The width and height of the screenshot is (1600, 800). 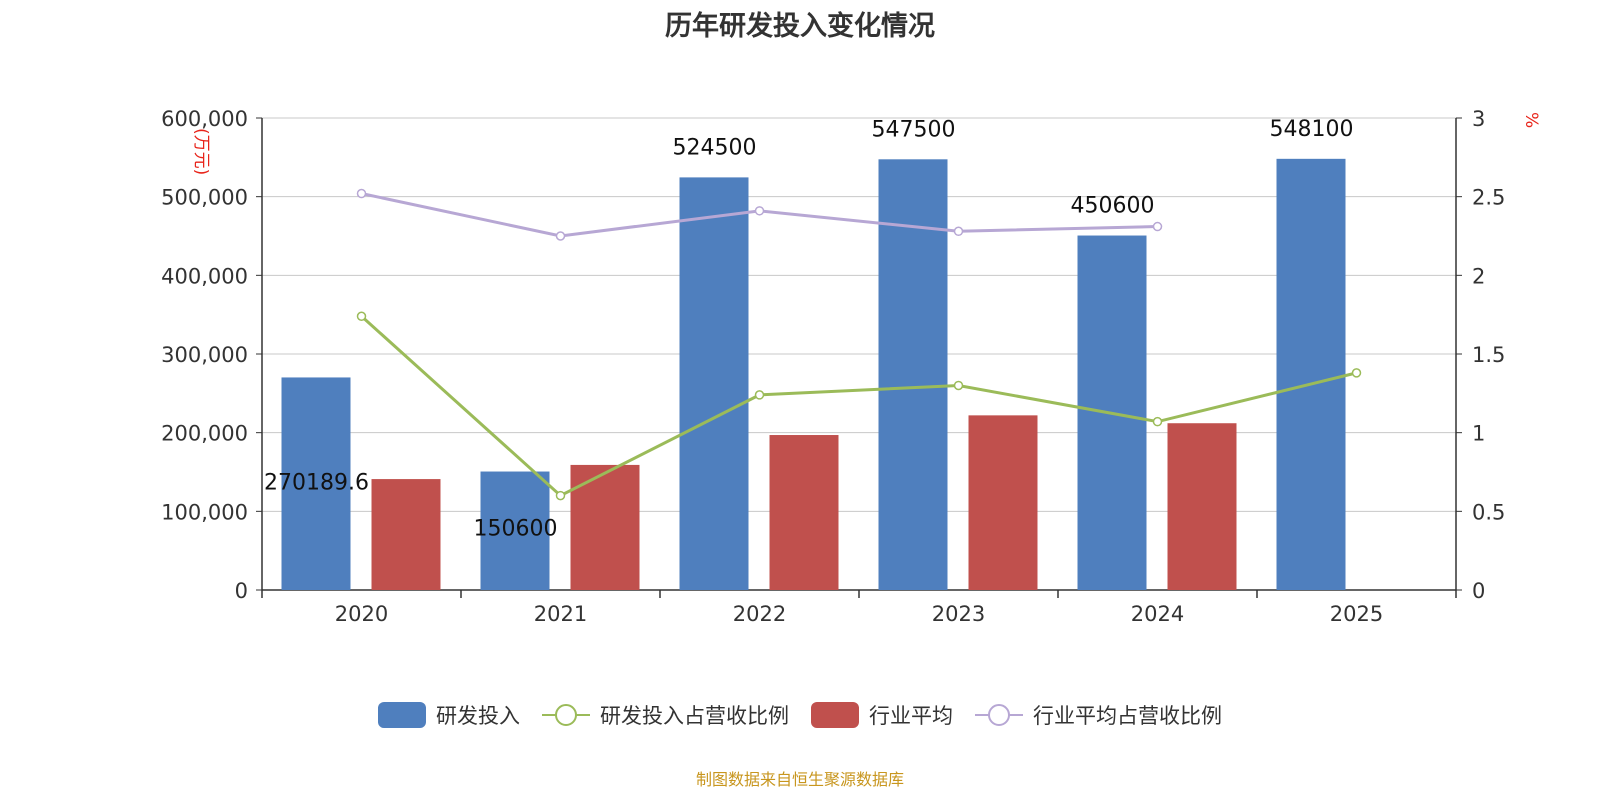 What do you see at coordinates (800, 715) in the screenshot?
I see `legend: 研发投入 研发投入占营收比例 行业平均 行业平均占营收比例` at bounding box center [800, 715].